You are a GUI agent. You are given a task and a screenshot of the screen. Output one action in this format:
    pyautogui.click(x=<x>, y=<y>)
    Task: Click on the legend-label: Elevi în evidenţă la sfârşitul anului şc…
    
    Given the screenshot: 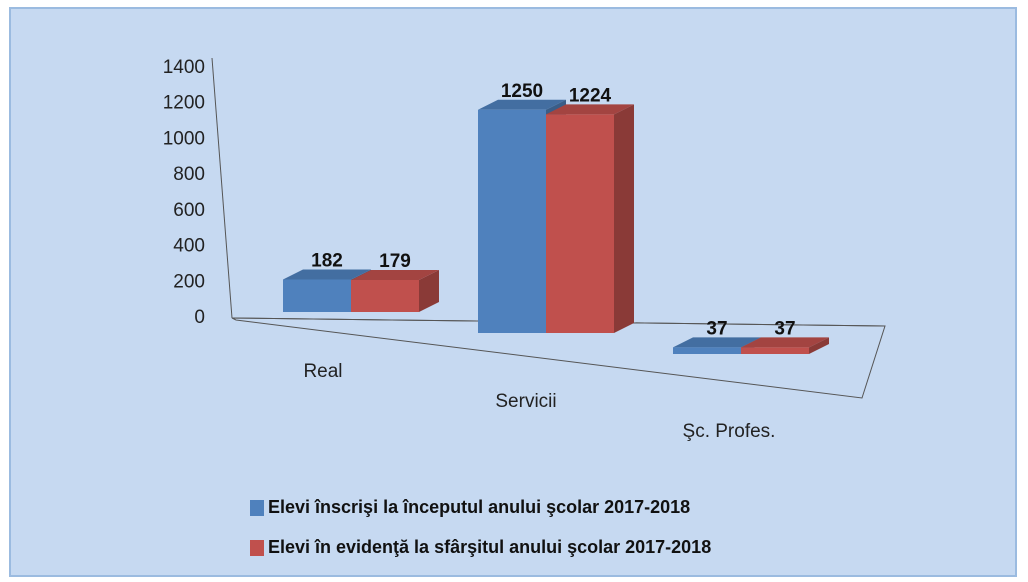 What is the action you would take?
    pyautogui.click(x=489, y=547)
    